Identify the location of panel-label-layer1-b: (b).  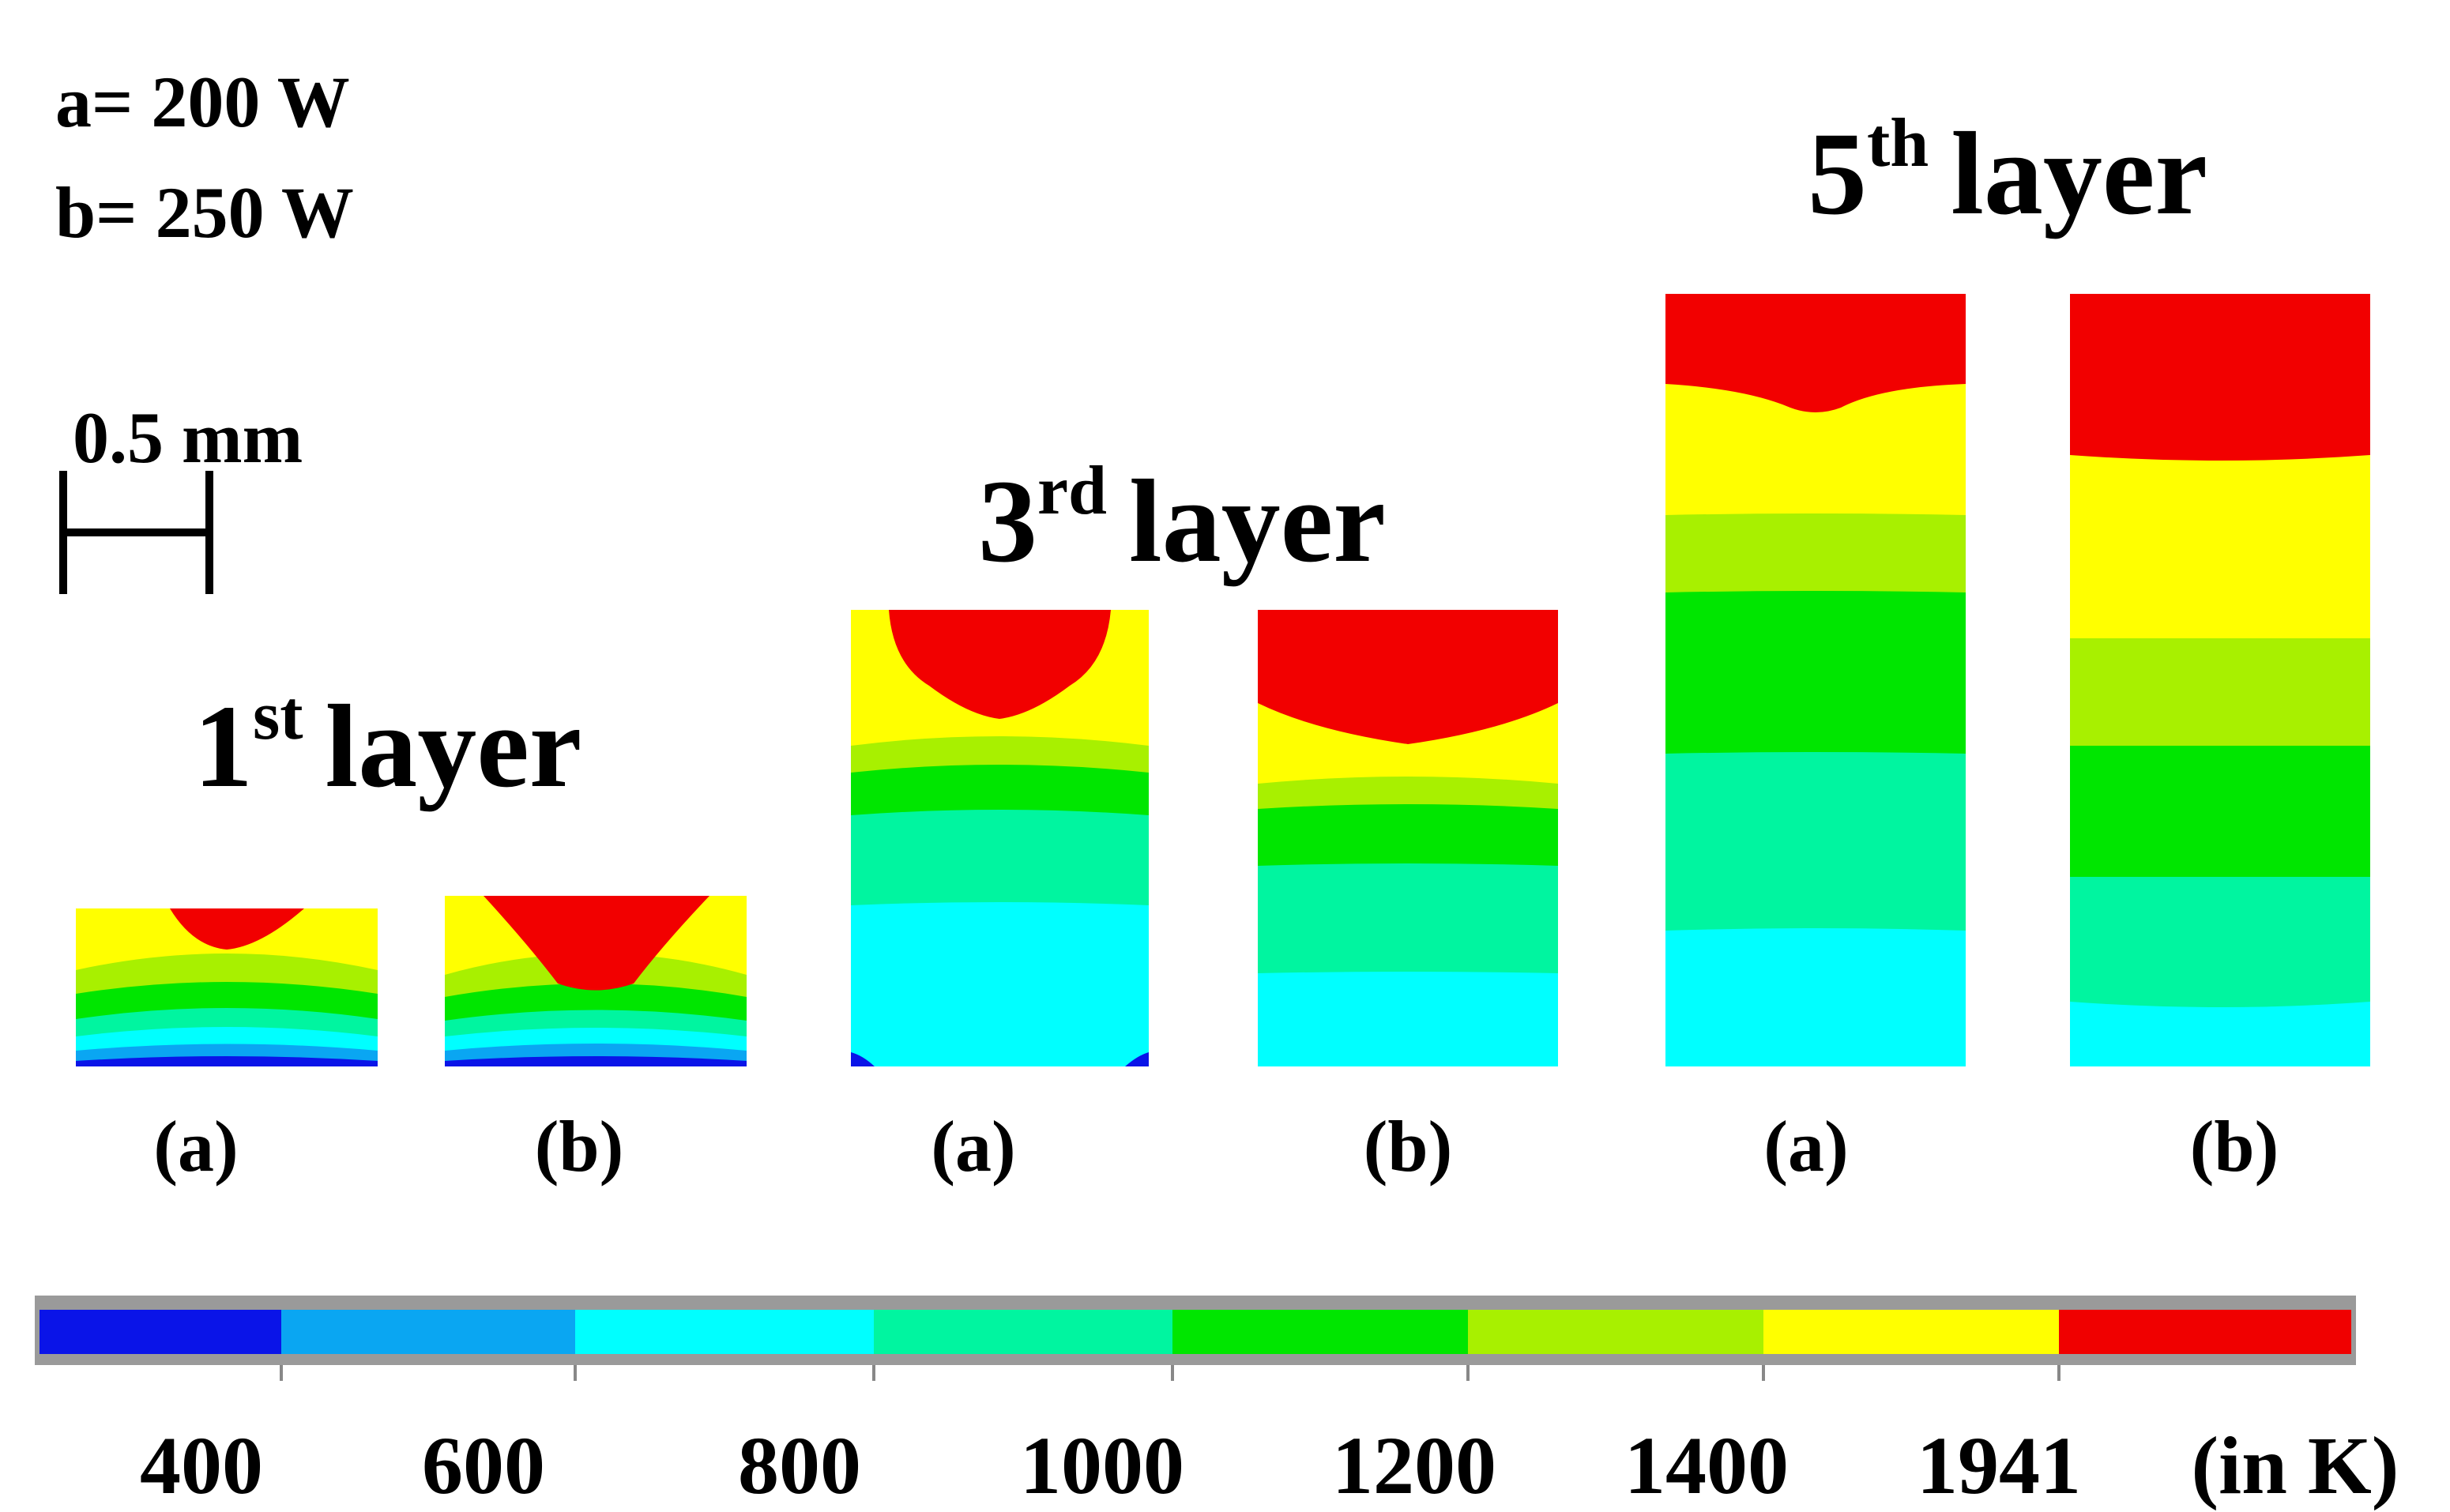
(579, 1146).